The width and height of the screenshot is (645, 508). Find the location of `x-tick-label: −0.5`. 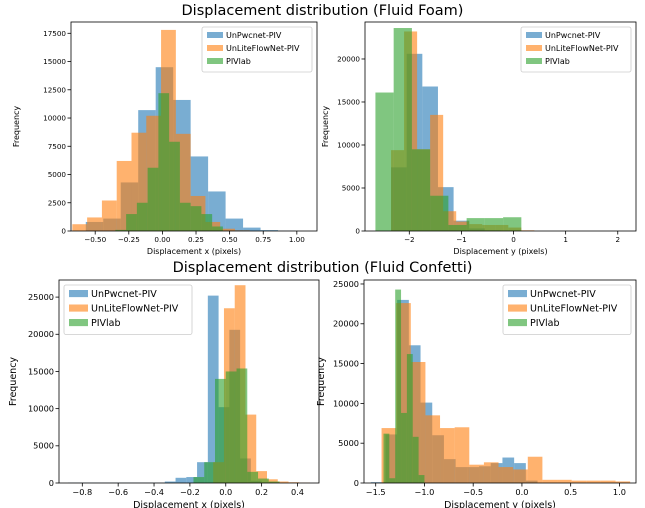

x-tick-label: −0.5 is located at coordinates (473, 492).